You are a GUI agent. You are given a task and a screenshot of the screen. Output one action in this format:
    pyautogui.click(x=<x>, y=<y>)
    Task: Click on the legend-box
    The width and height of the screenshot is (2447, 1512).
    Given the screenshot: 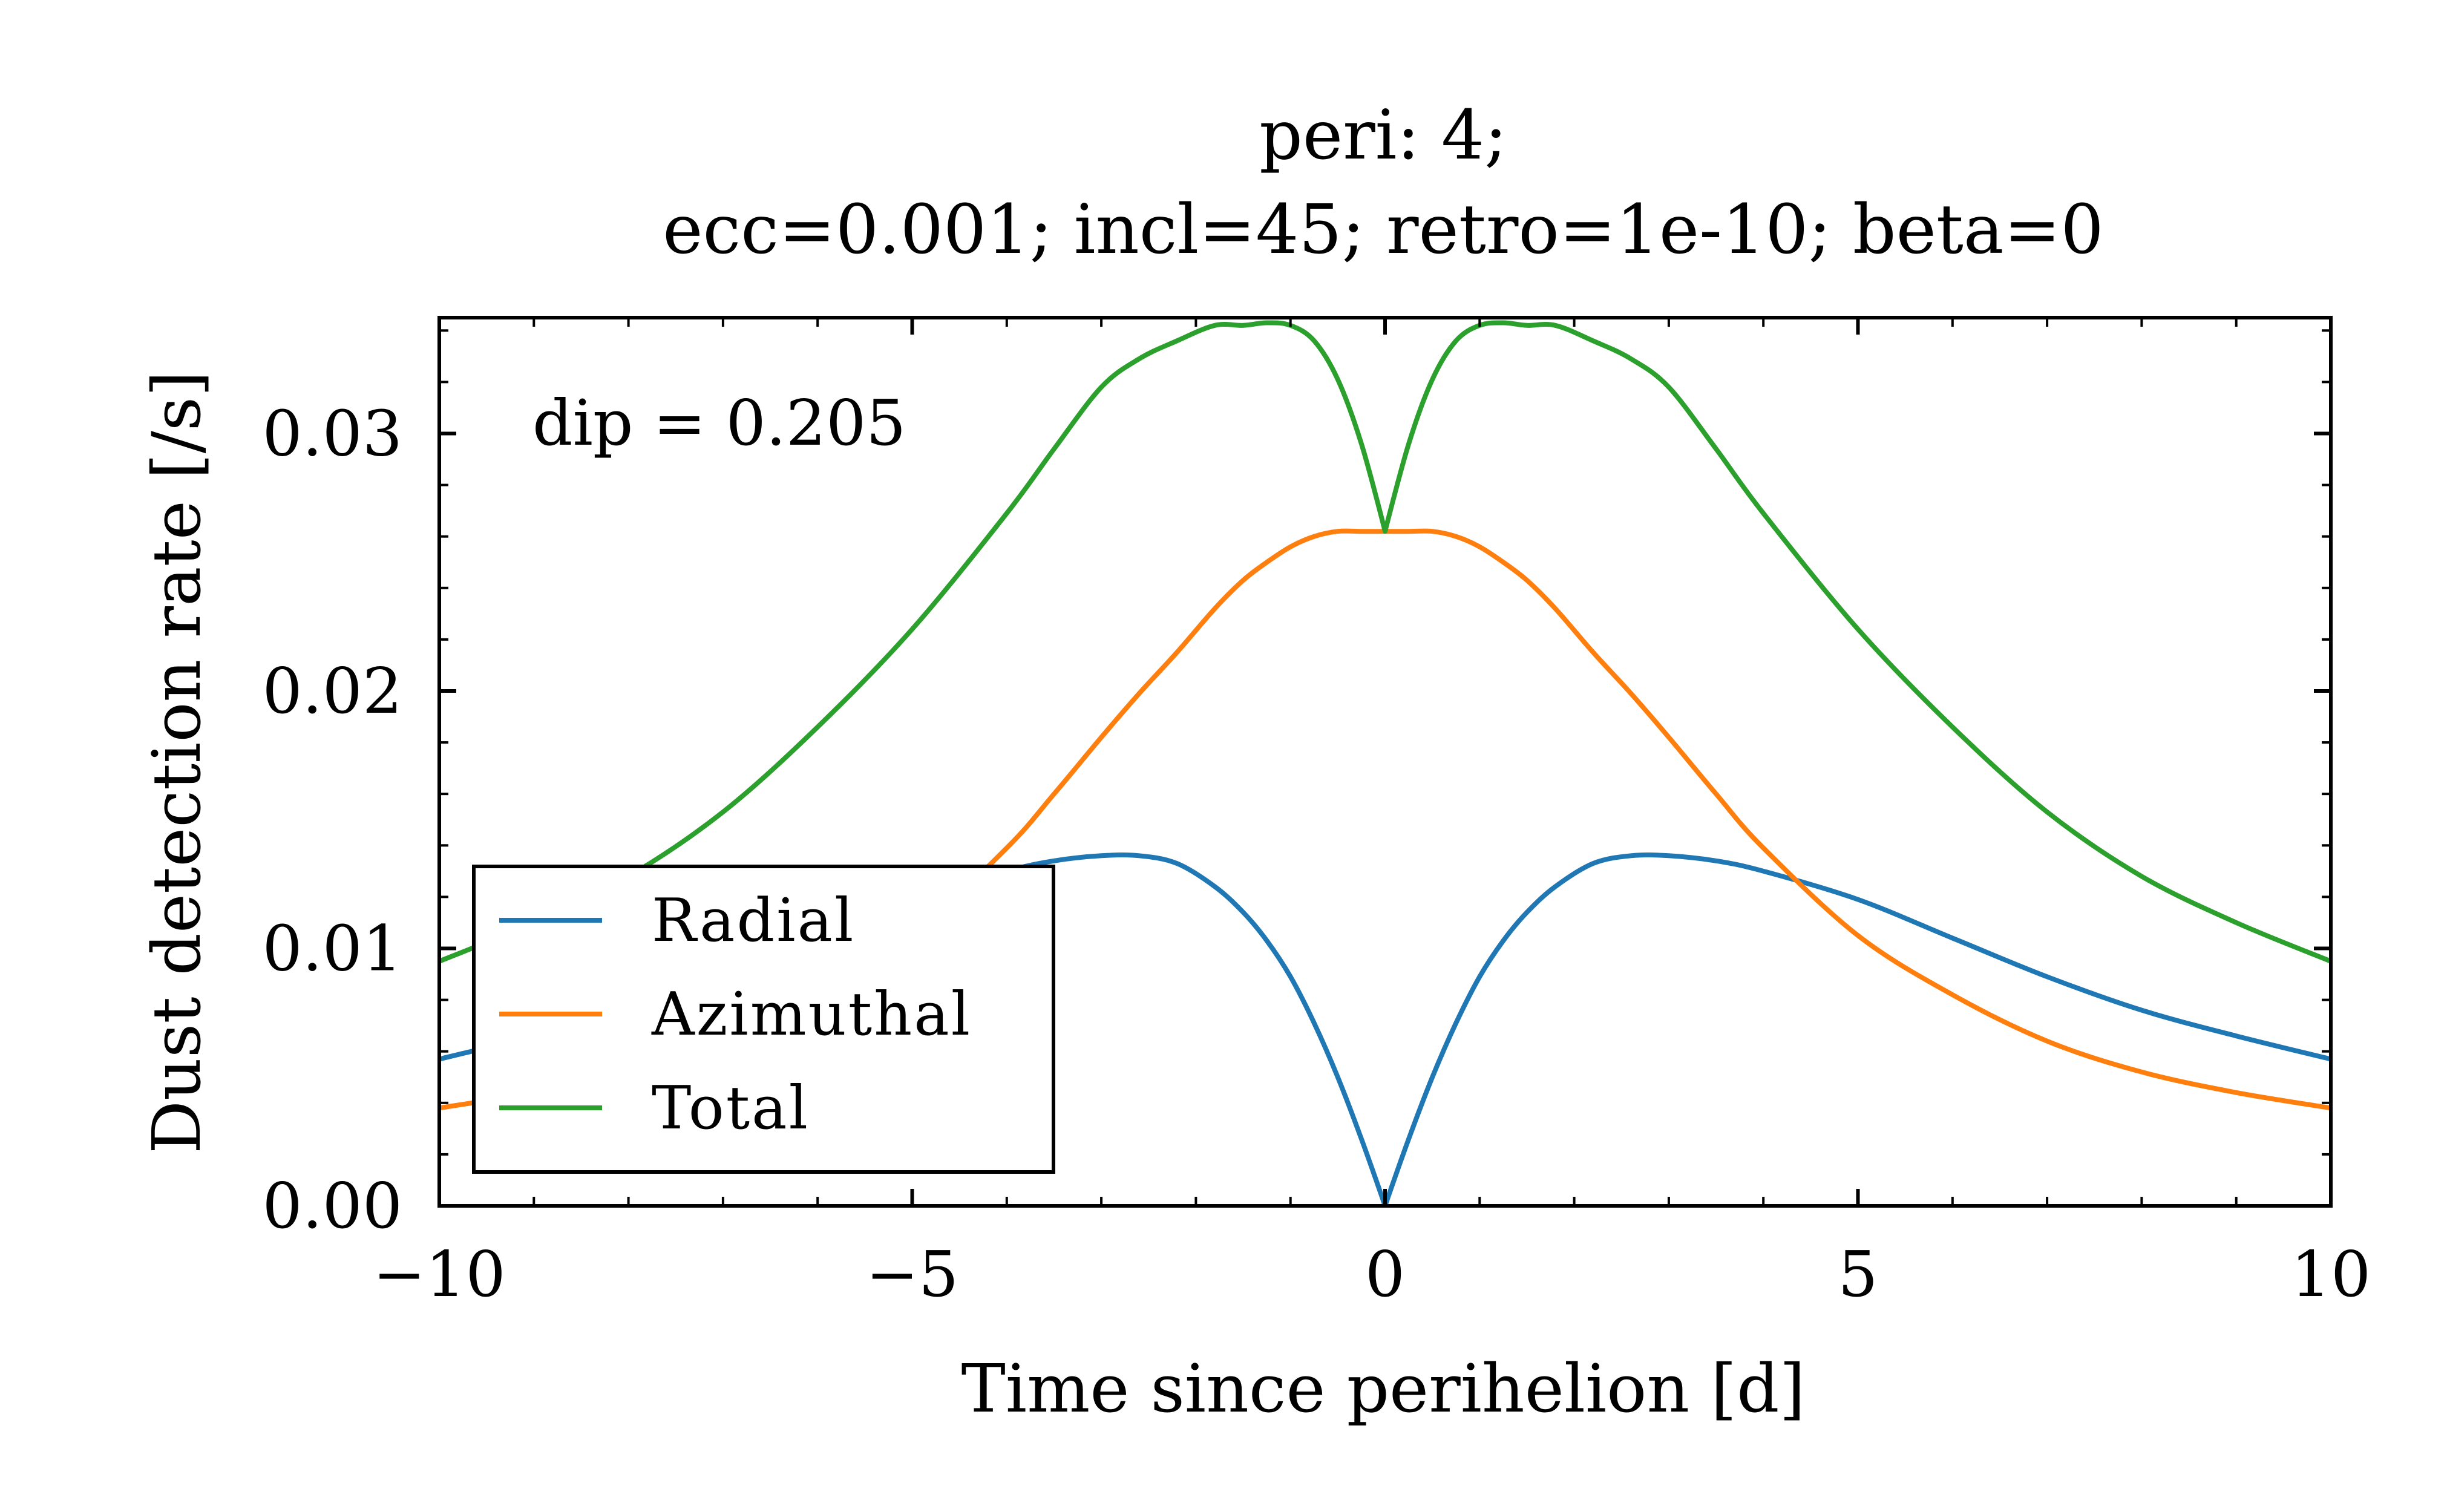 What is the action you would take?
    pyautogui.click(x=763, y=1019)
    